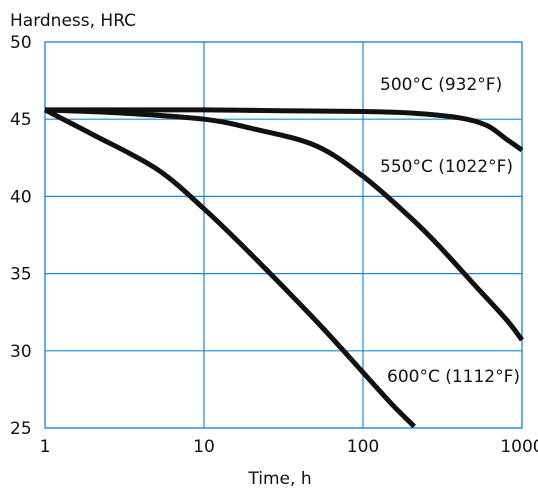  I want to click on y-tick-label: 25, so click(21, 429).